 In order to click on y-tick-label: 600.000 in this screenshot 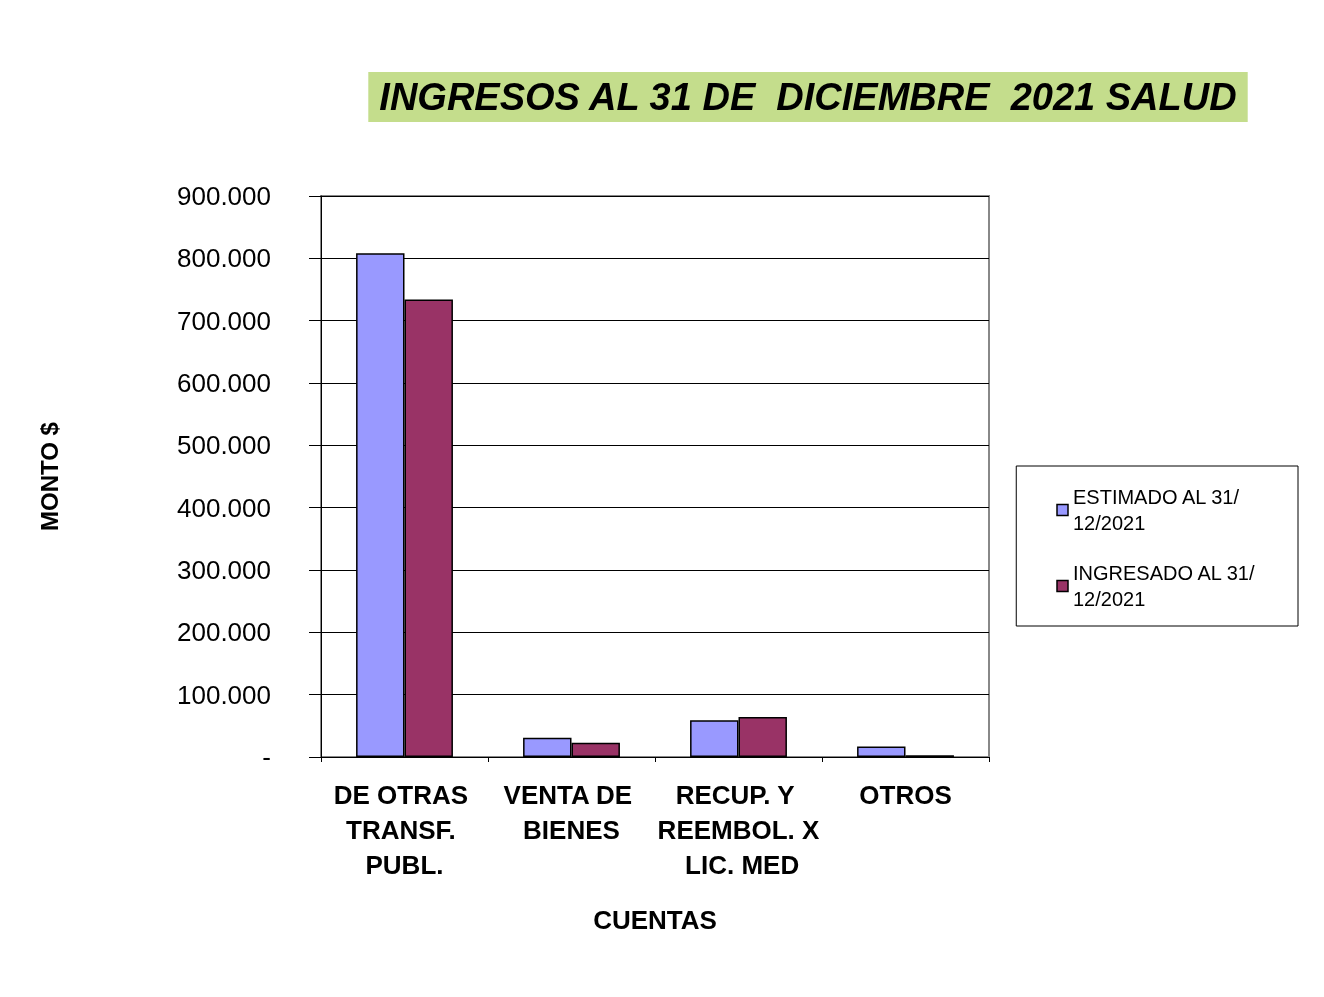, I will do `click(224, 383)`.